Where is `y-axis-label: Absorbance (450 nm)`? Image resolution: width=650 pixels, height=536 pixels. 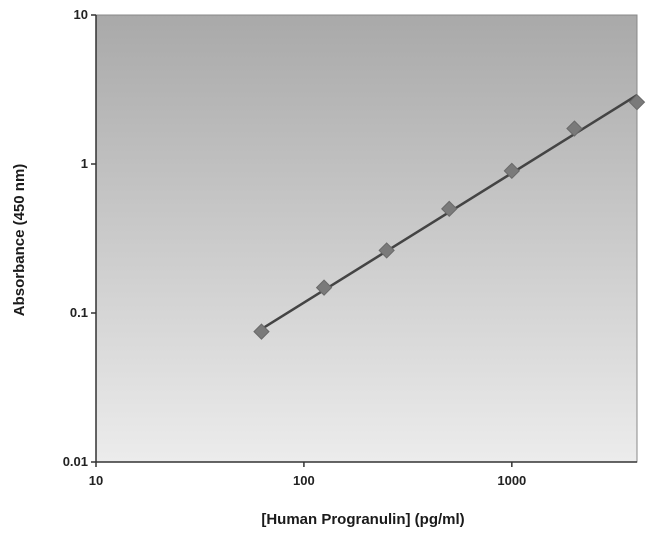 y-axis-label: Absorbance (450 nm) is located at coordinates (19, 240).